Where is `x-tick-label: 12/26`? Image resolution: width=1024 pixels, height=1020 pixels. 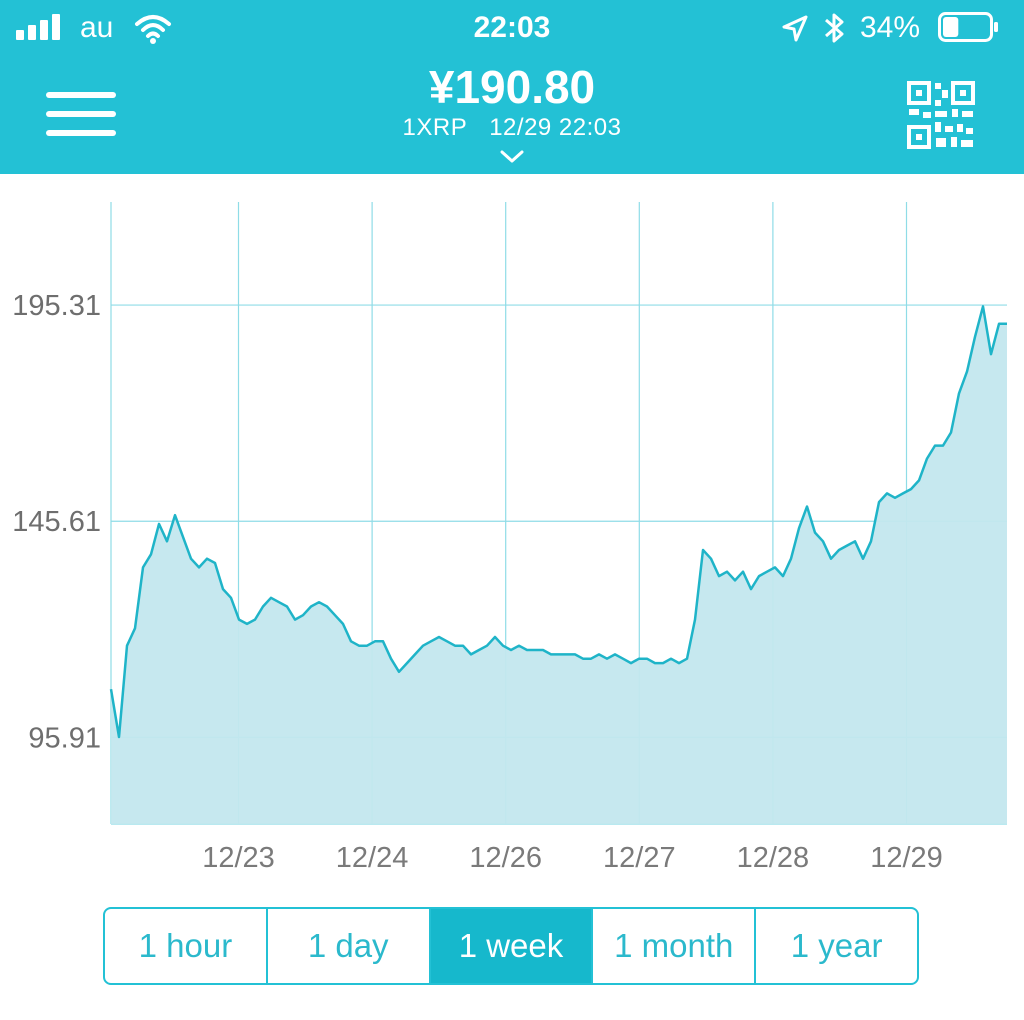
x-tick-label: 12/26 is located at coordinates (505, 858).